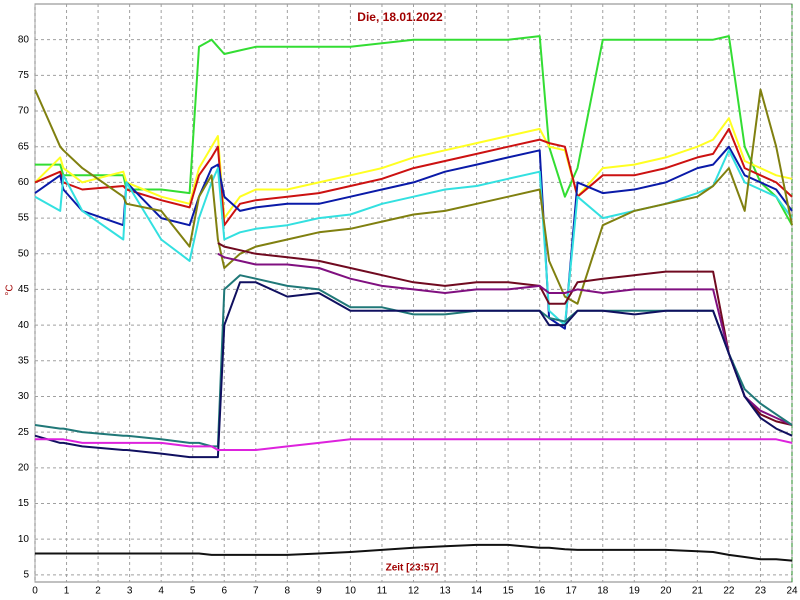 Image resolution: width=800 pixels, height=600 pixels. Describe the element at coordinates (26, 575) in the screenshot. I see `y-tick-label: 5` at that location.